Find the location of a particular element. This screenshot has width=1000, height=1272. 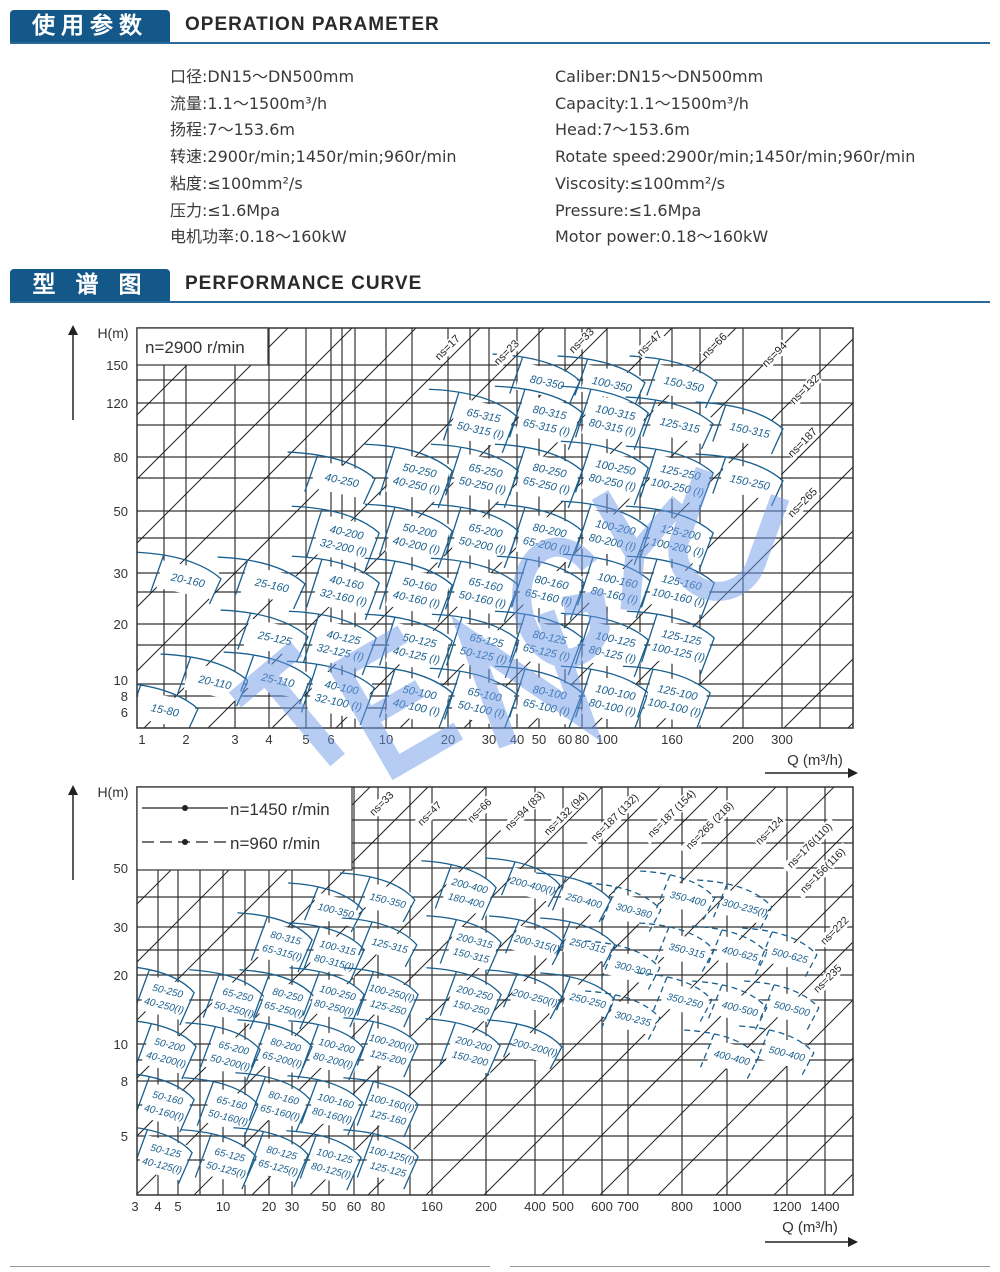

y-tick-label: 8 is located at coordinates (124, 696).